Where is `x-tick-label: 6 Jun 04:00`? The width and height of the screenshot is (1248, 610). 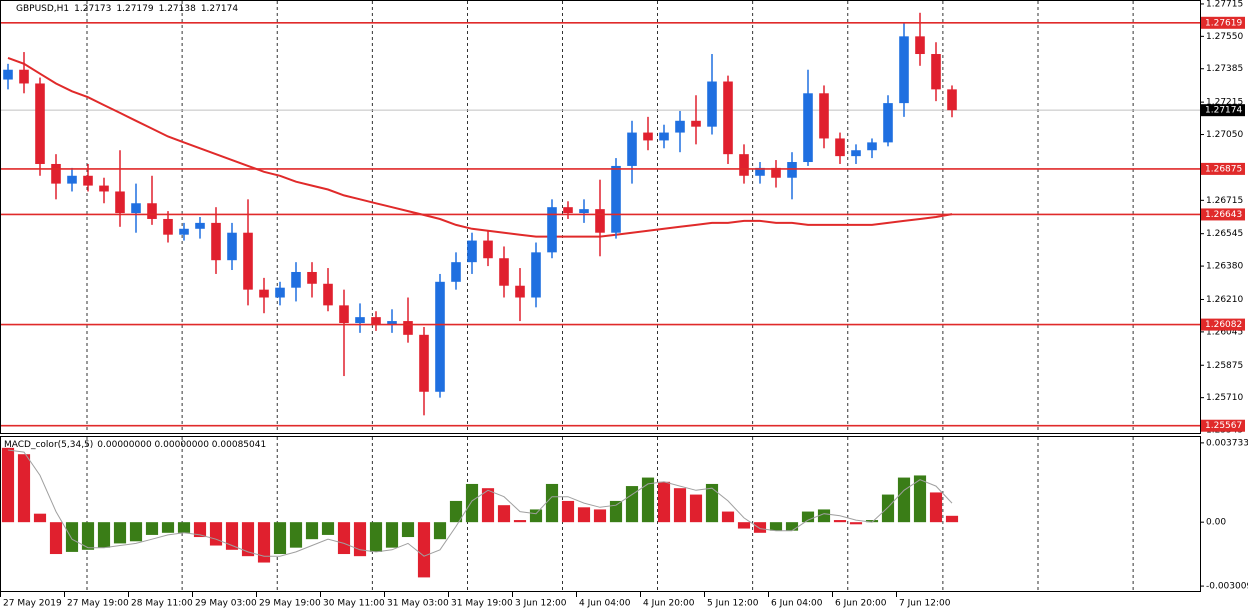 x-tick-label: 6 Jun 04:00 is located at coordinates (797, 604).